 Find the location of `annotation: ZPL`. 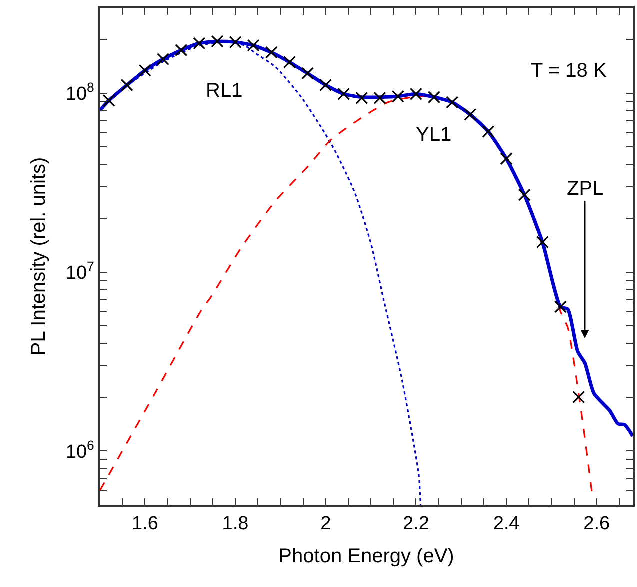

annotation: ZPL is located at coordinates (585, 189).